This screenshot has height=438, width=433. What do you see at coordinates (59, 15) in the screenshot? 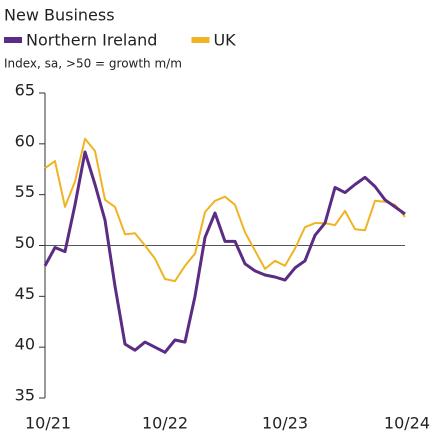
I see `chart-title: New Business` at bounding box center [59, 15].